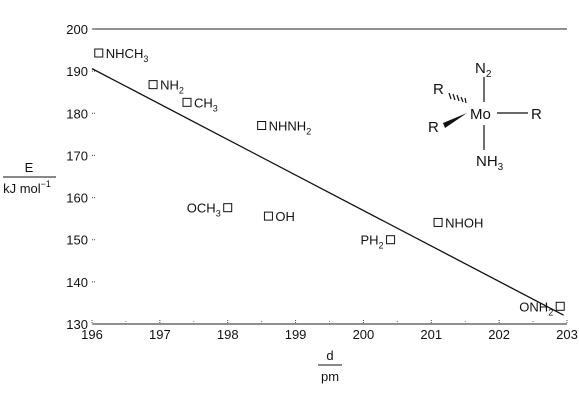 Image resolution: width=579 pixels, height=406 pixels. Describe the element at coordinates (81, 177) in the screenshot. I see `y-ticks: 130 140 150 160 170 180 190 200` at that location.